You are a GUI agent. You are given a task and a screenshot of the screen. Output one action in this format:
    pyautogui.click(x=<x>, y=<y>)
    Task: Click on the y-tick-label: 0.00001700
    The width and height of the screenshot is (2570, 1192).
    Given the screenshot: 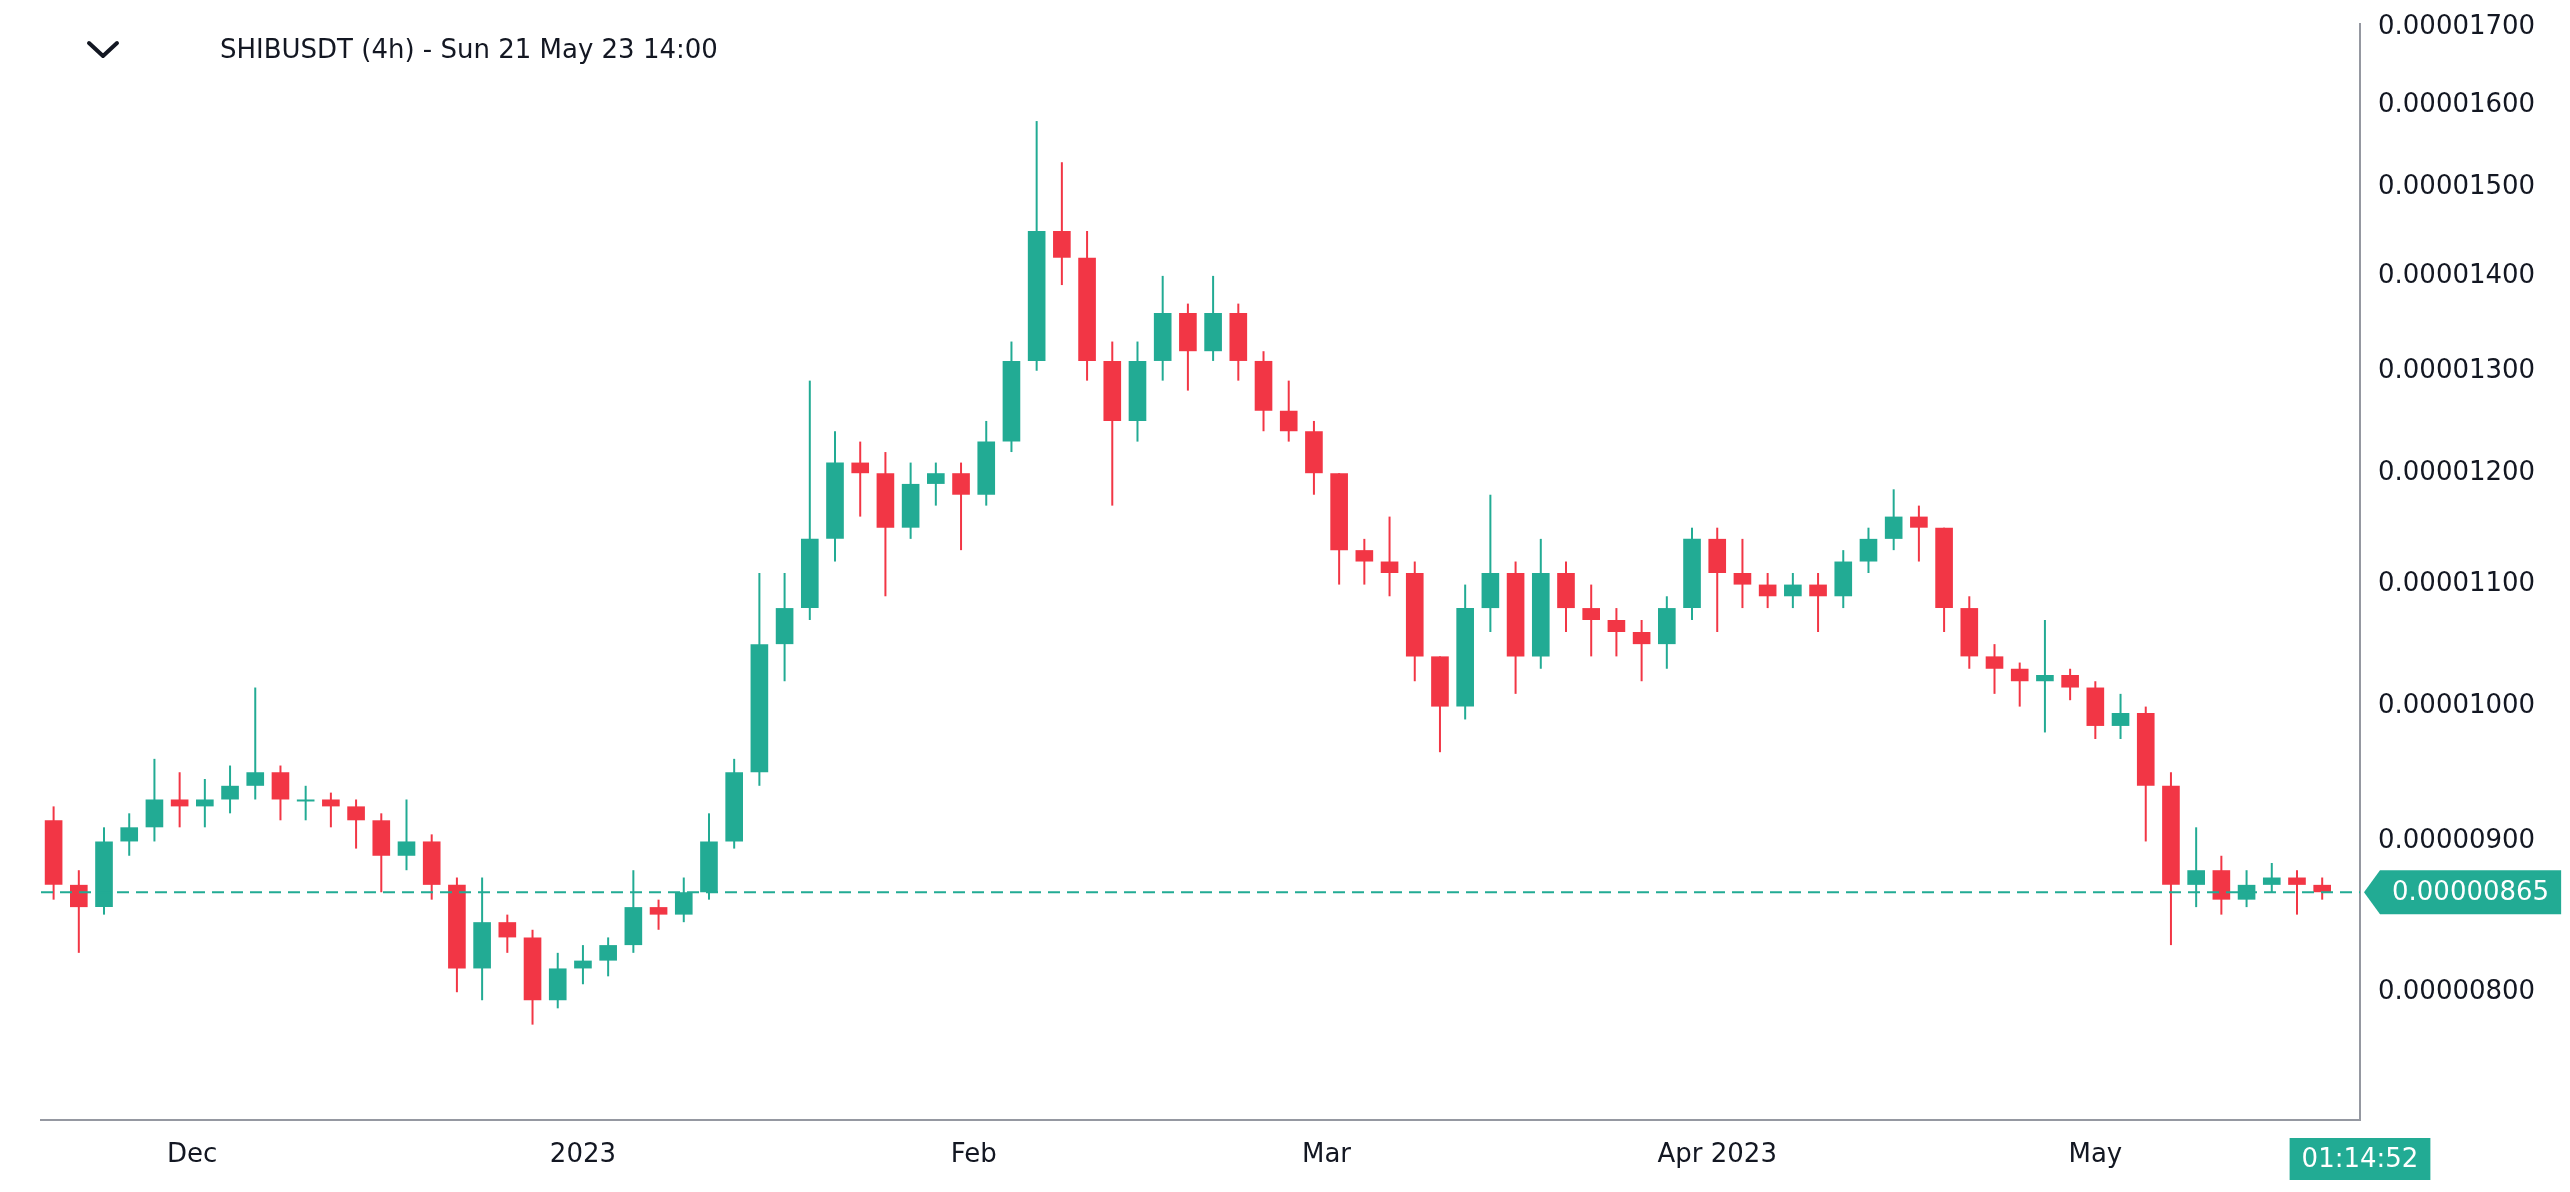 What is the action you would take?
    pyautogui.click(x=2457, y=25)
    